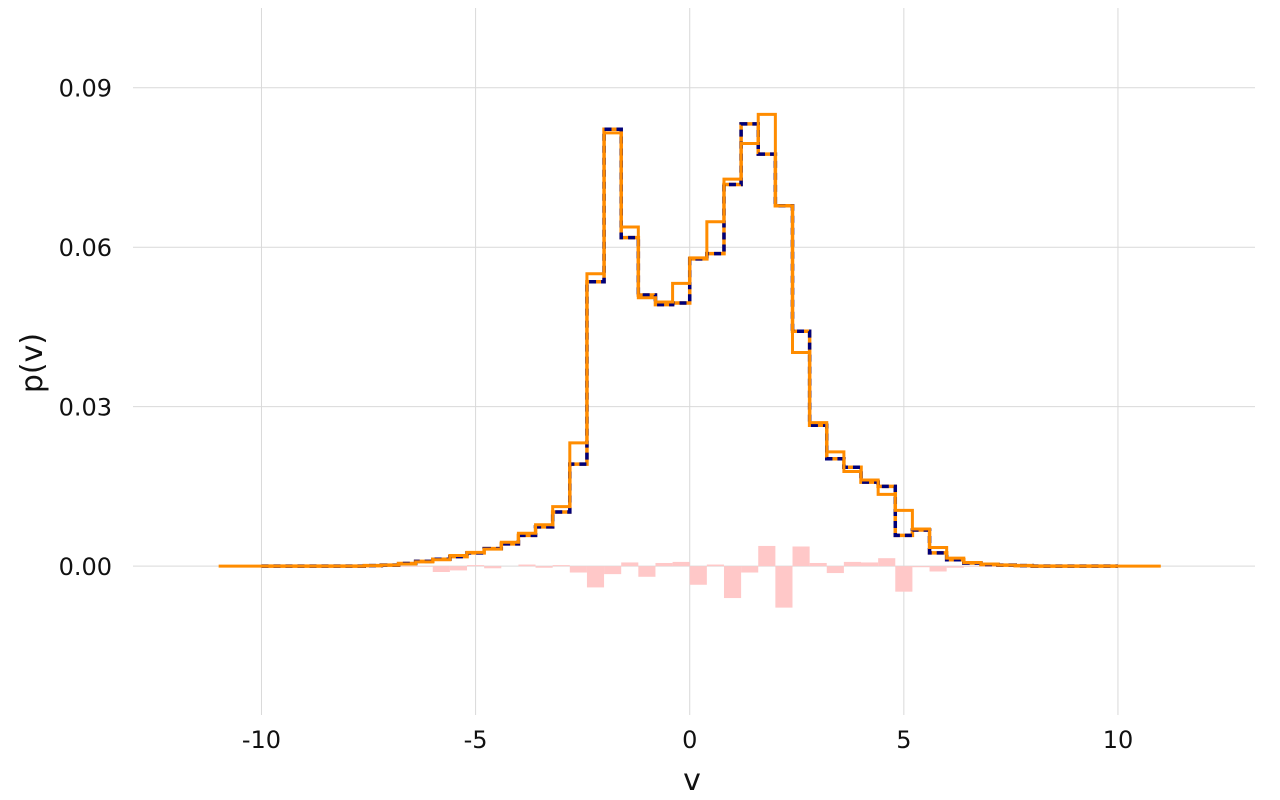 The width and height of the screenshot is (1280, 800). Describe the element at coordinates (32, 363) in the screenshot. I see `y-axis-label: p(v)` at that location.